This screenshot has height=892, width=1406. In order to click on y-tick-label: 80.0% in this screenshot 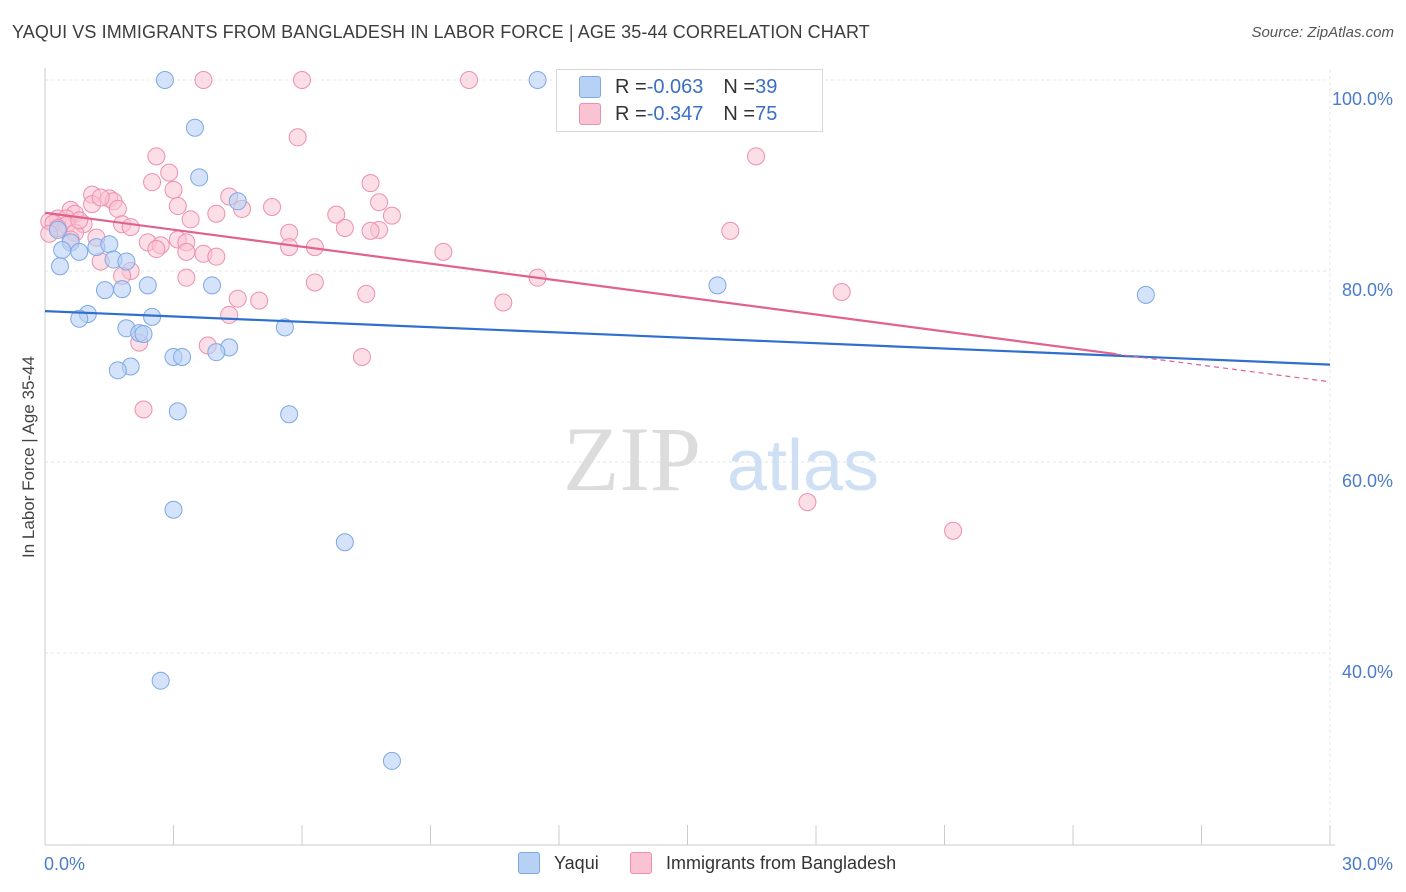, I will do `click(1367, 290)`.